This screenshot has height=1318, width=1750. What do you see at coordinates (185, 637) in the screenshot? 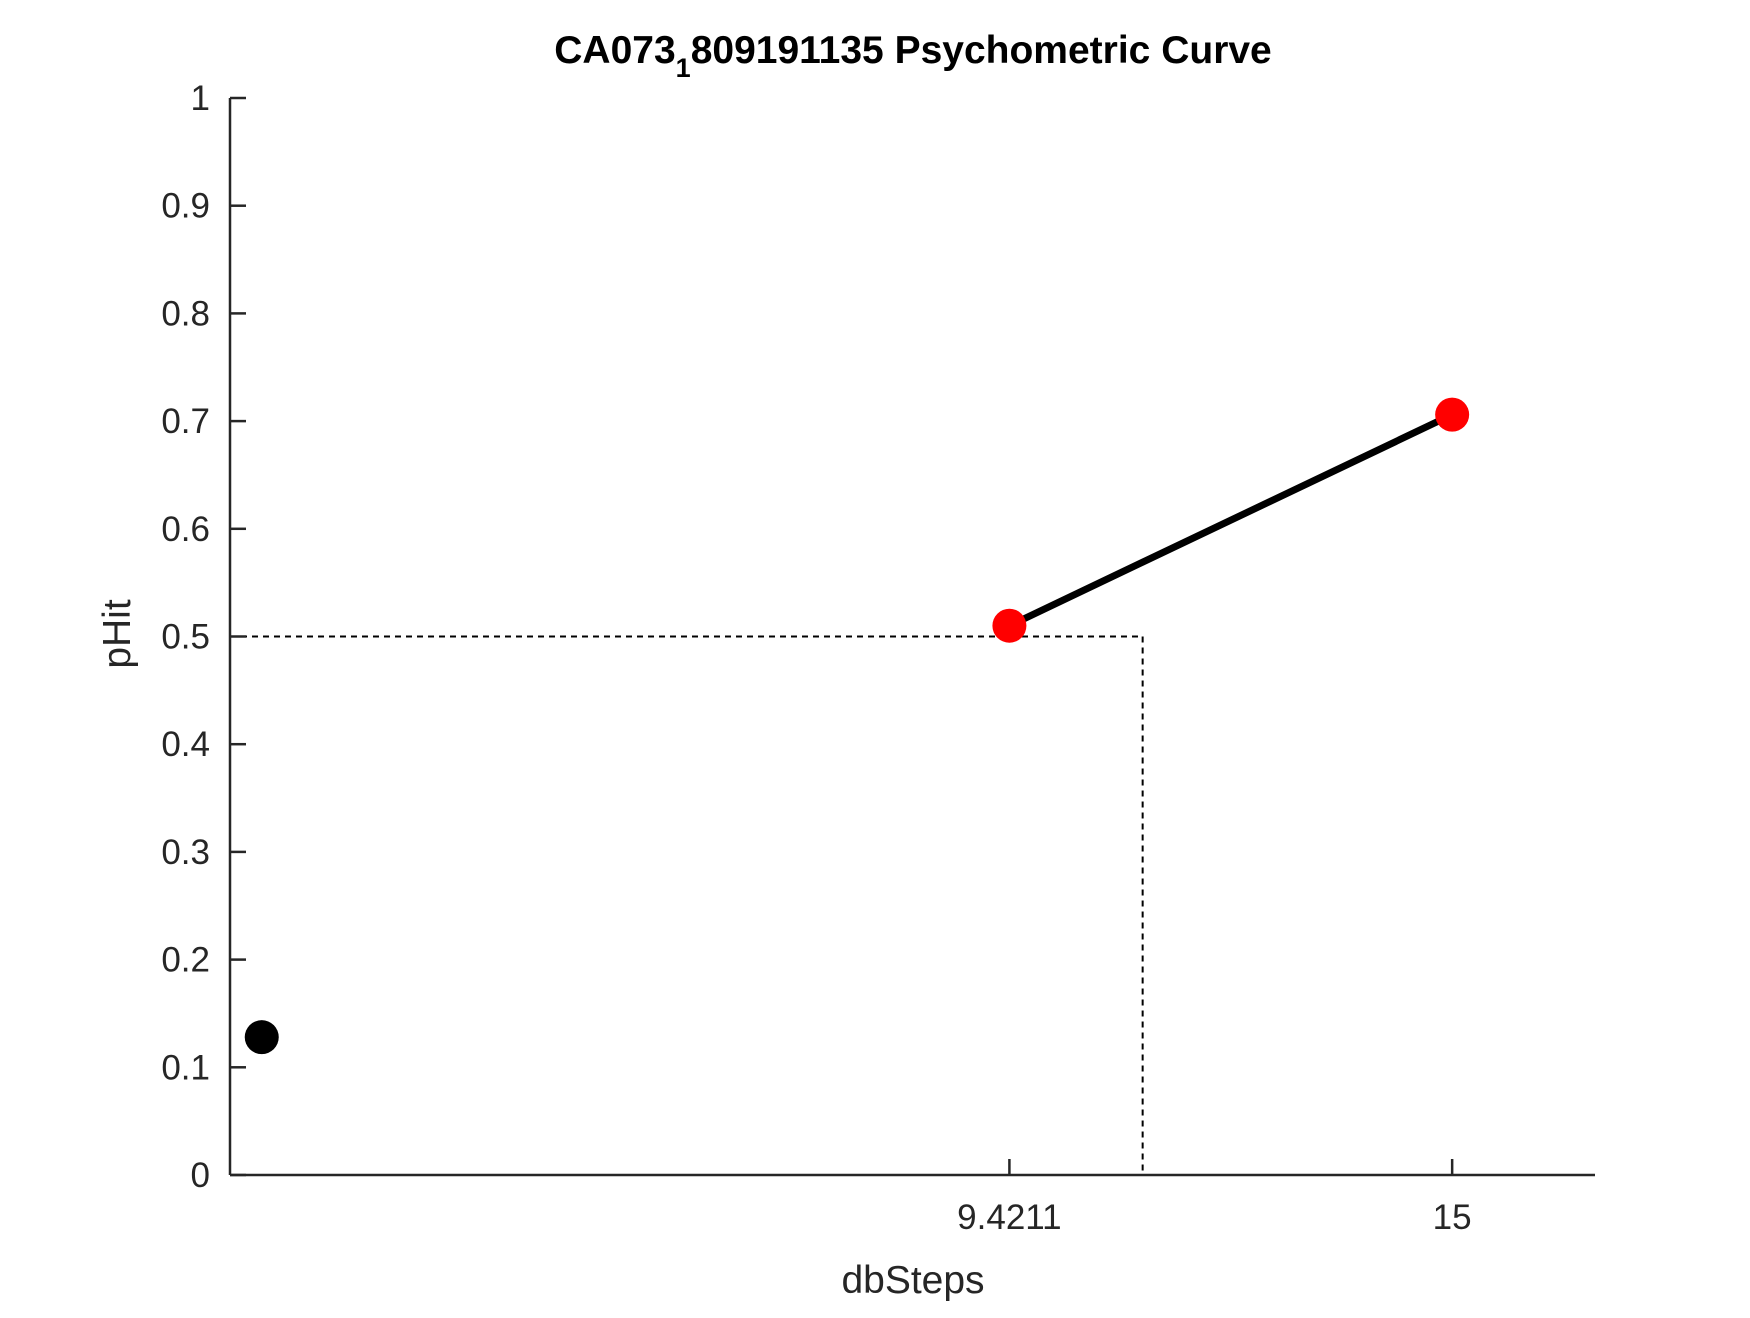
I see `y-tick-label: 0.5` at bounding box center [185, 637].